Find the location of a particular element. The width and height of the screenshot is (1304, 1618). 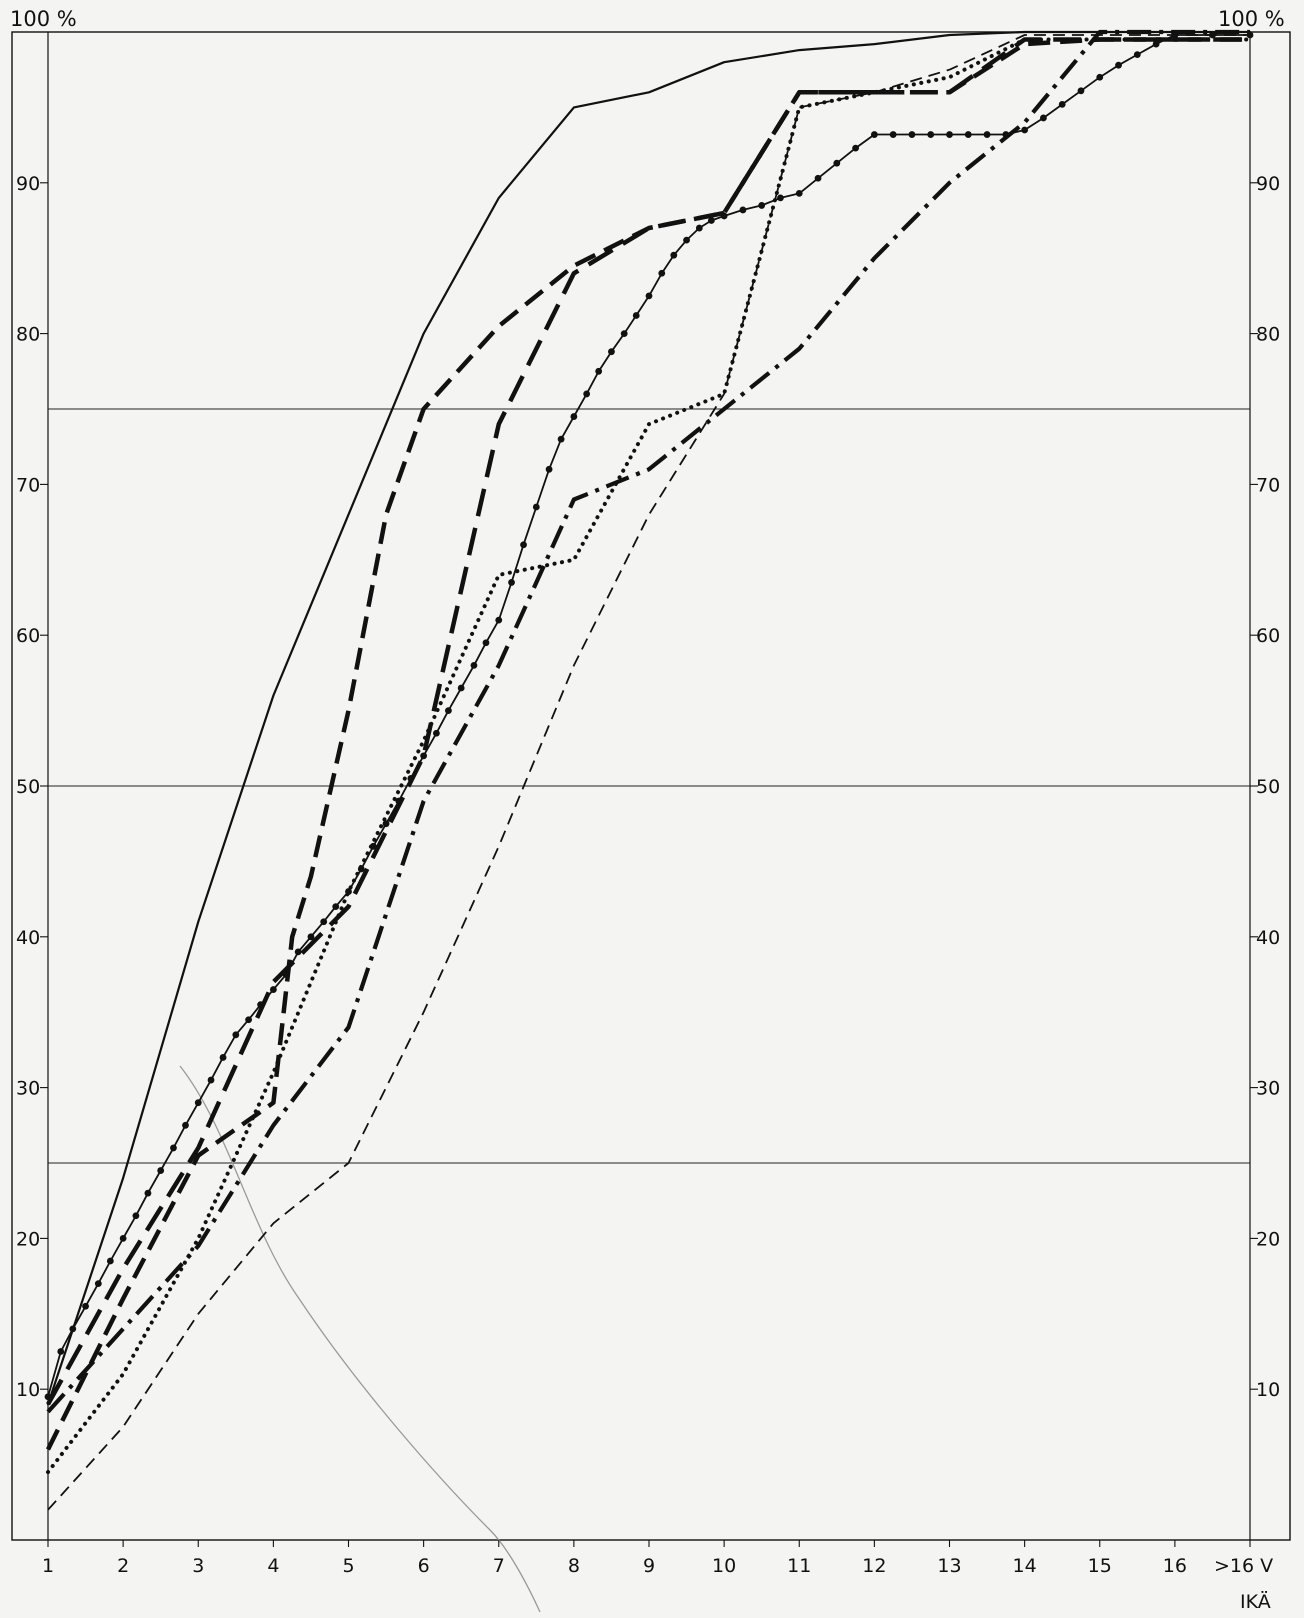

x-tick-label: 16 is located at coordinates (1175, 1566).